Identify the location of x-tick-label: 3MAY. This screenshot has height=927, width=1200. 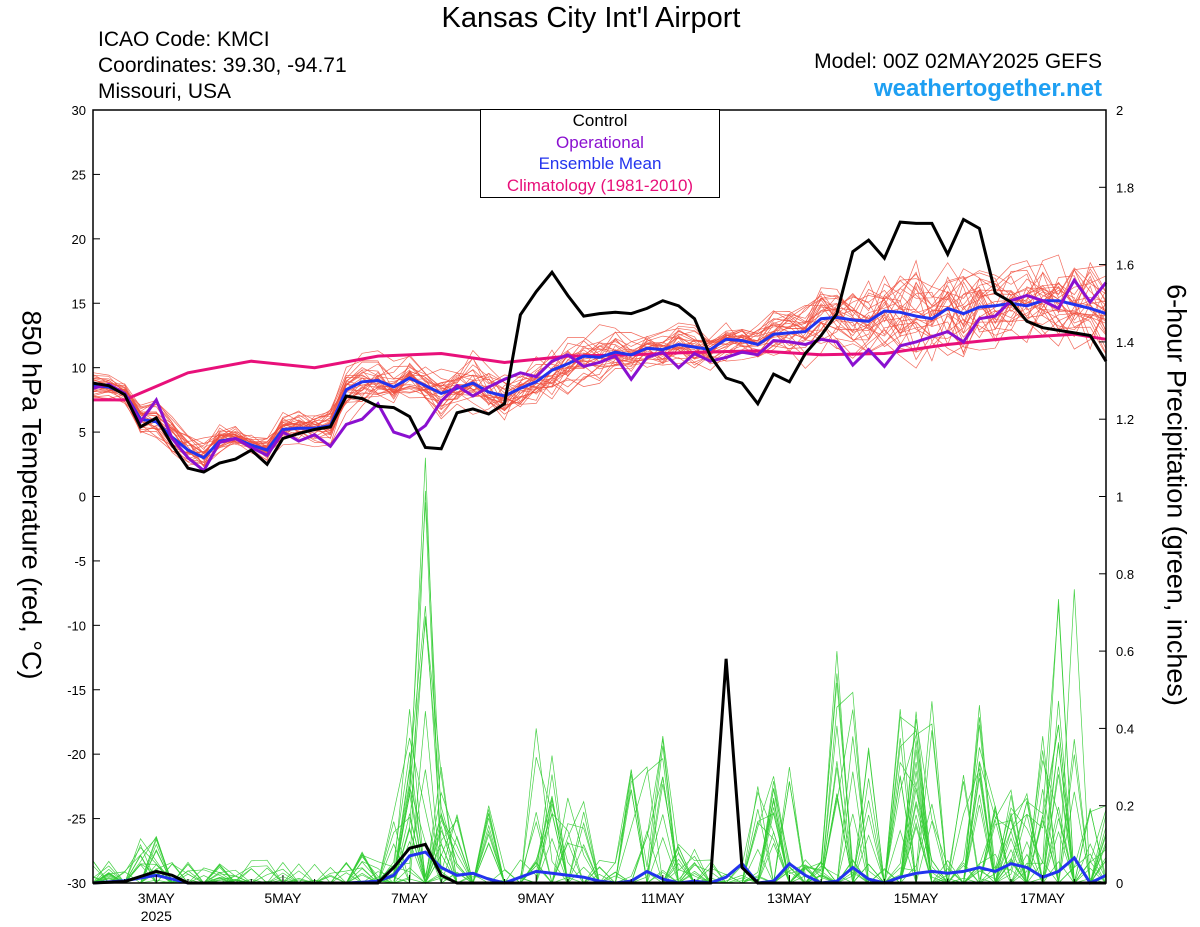
(157, 898).